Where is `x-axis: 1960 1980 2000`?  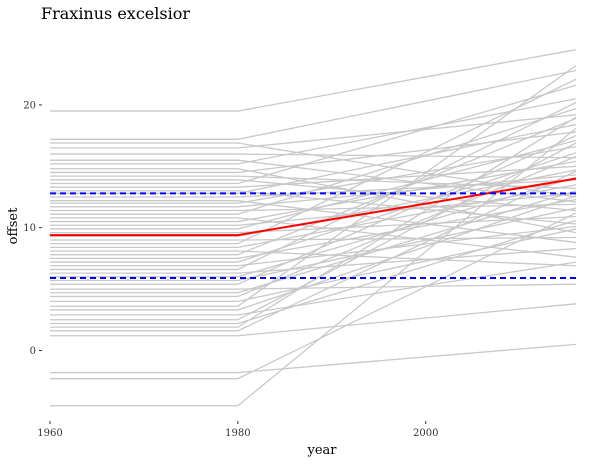 x-axis: 1960 1980 2000 is located at coordinates (237, 430).